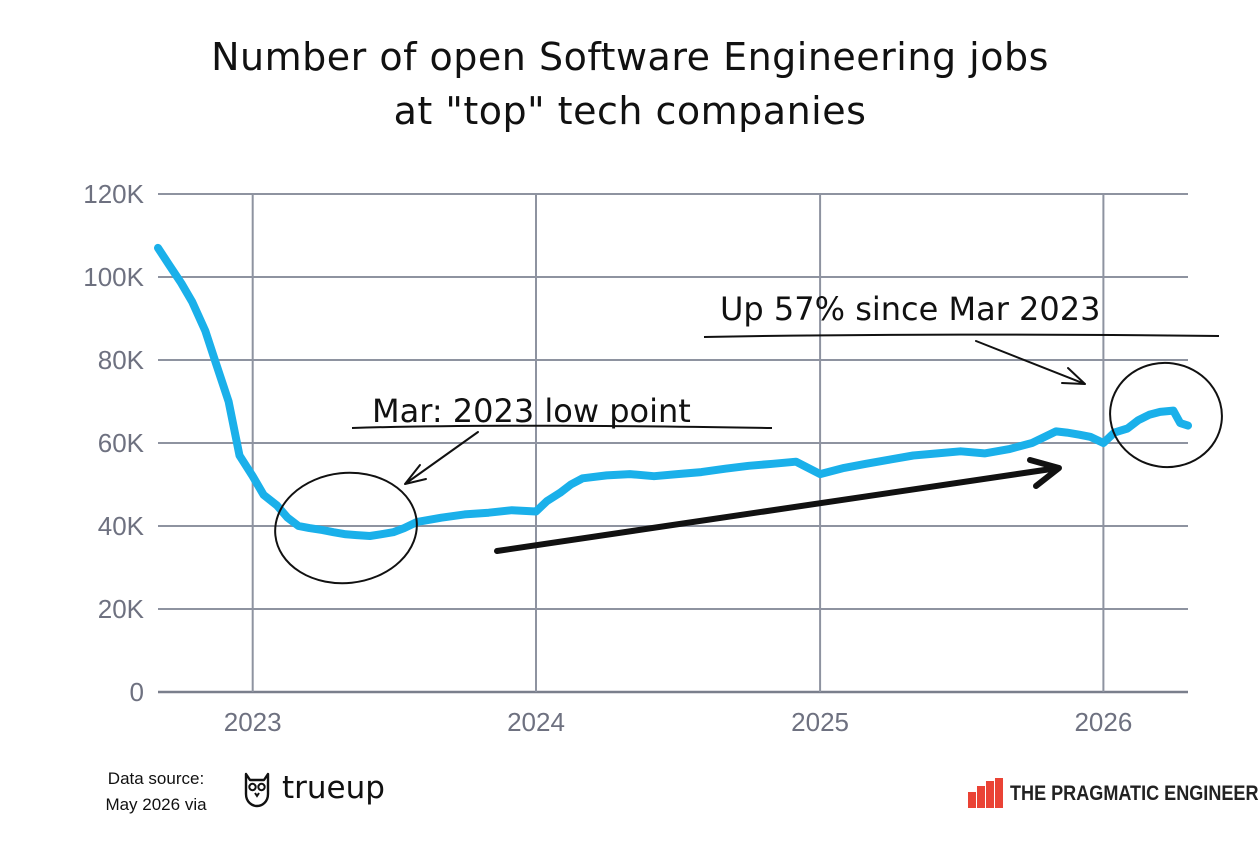 This screenshot has width=1260, height=850. Describe the element at coordinates (333, 788) in the screenshot. I see `trueup-logo-text: trueup` at that location.